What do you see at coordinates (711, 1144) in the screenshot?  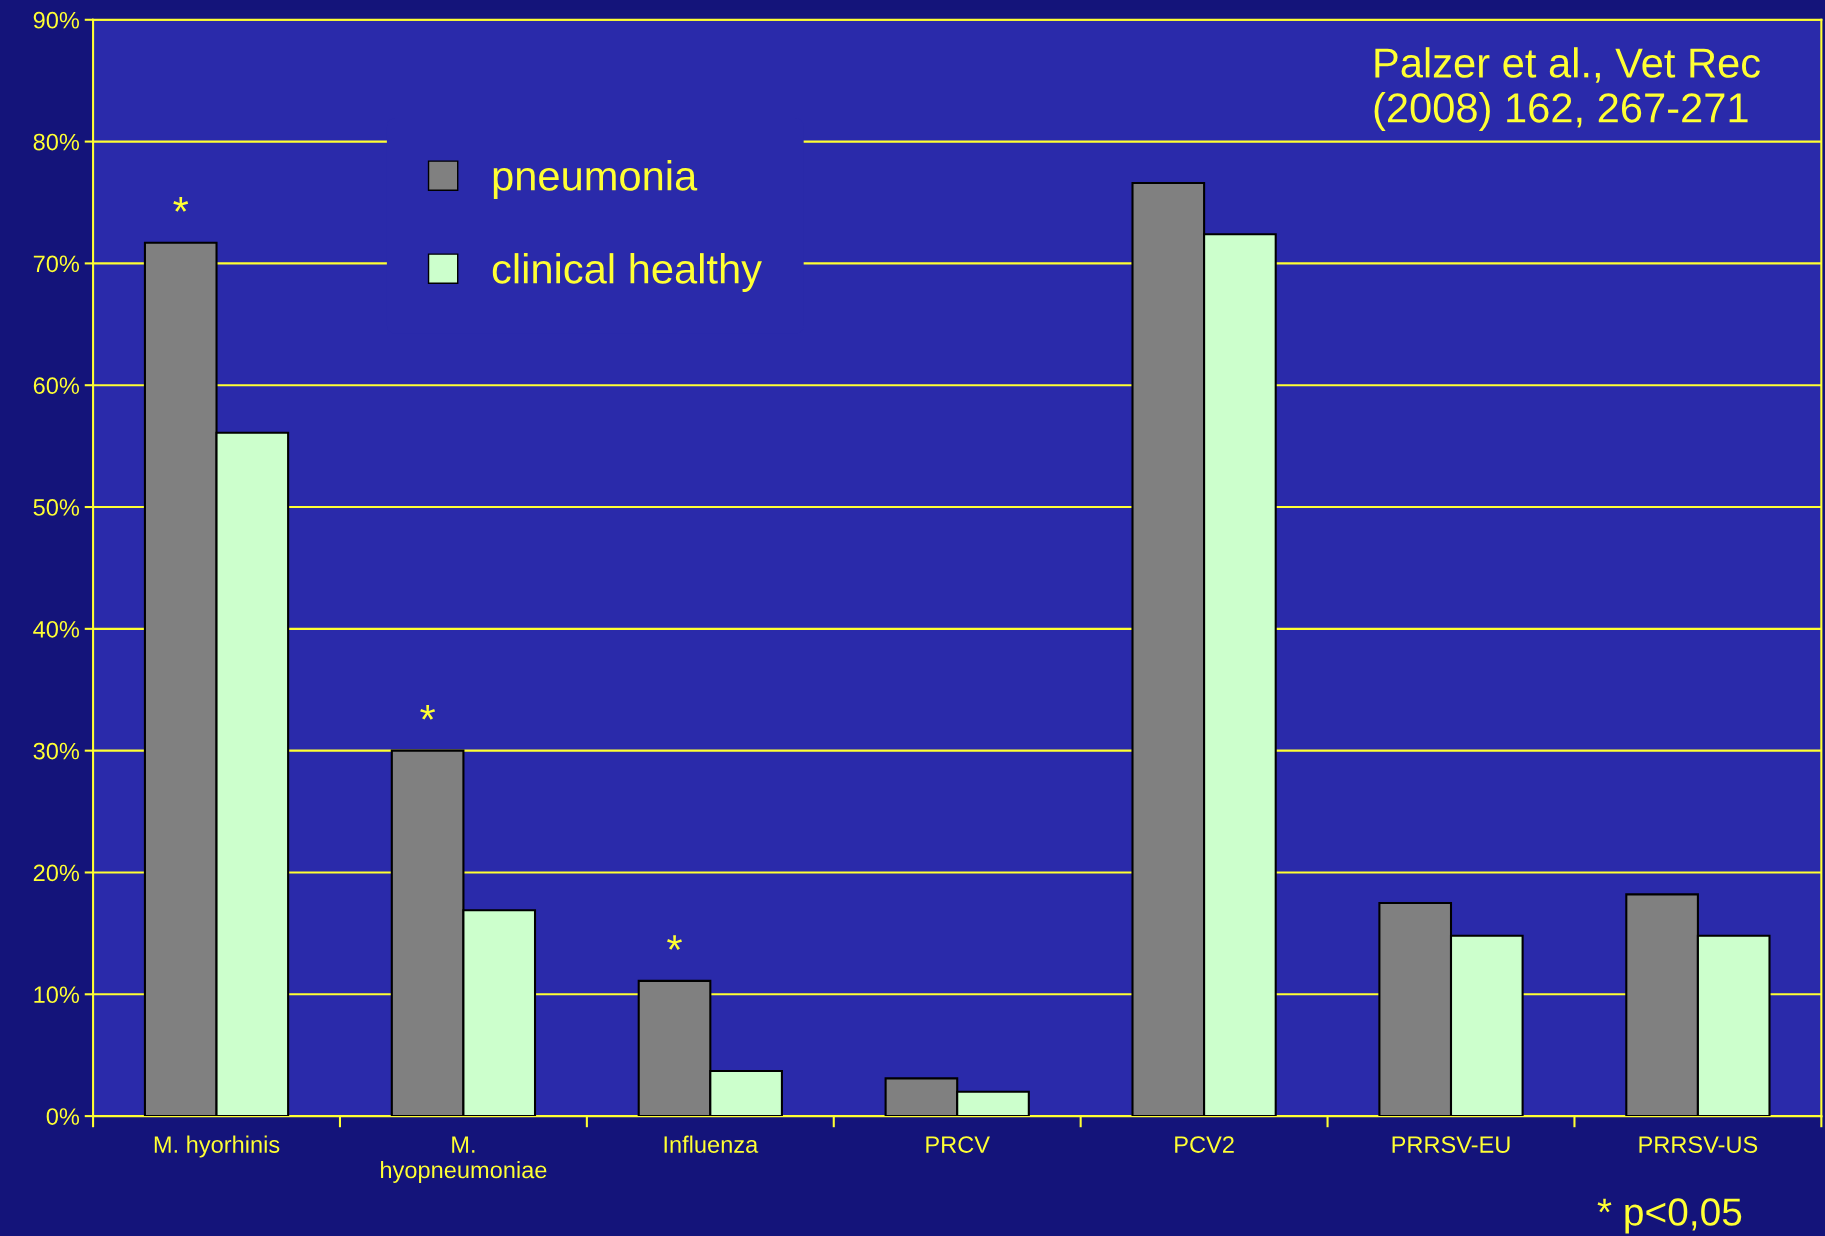 I see `x-tick-label: Influenza` at bounding box center [711, 1144].